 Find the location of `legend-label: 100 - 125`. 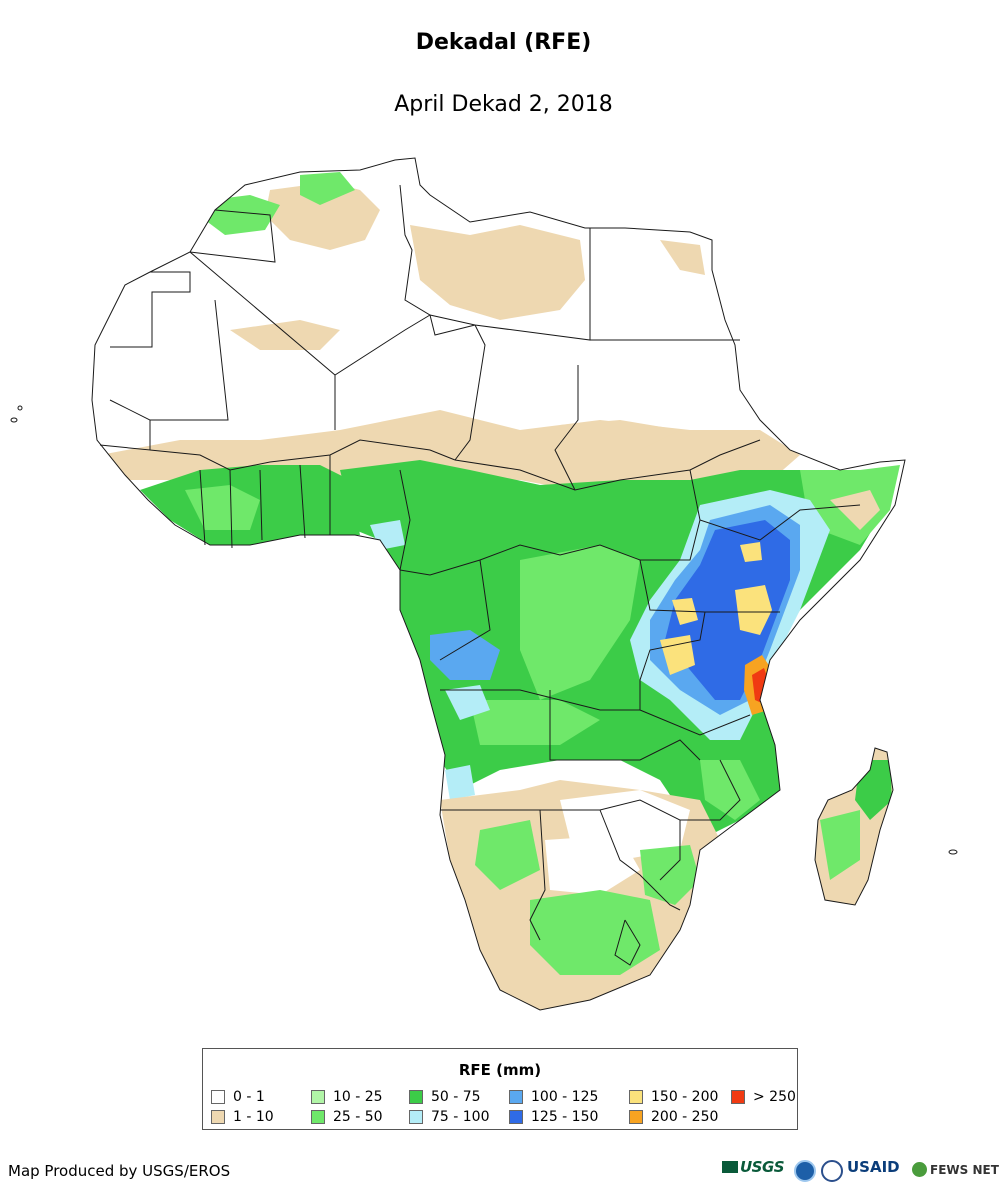

legend-label: 100 - 125 is located at coordinates (565, 1097).